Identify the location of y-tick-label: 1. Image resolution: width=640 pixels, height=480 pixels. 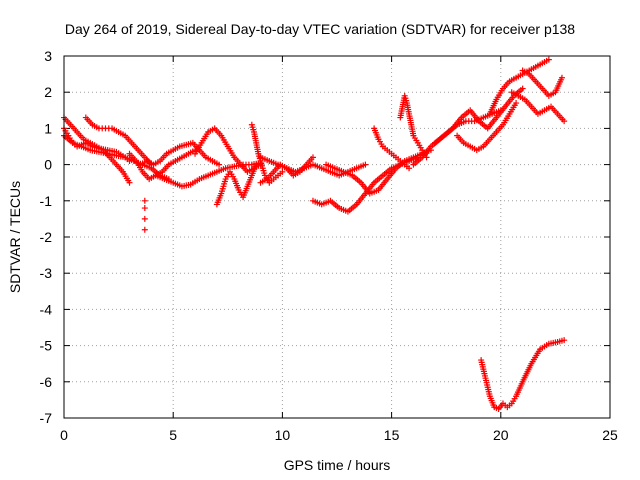
(48, 128).